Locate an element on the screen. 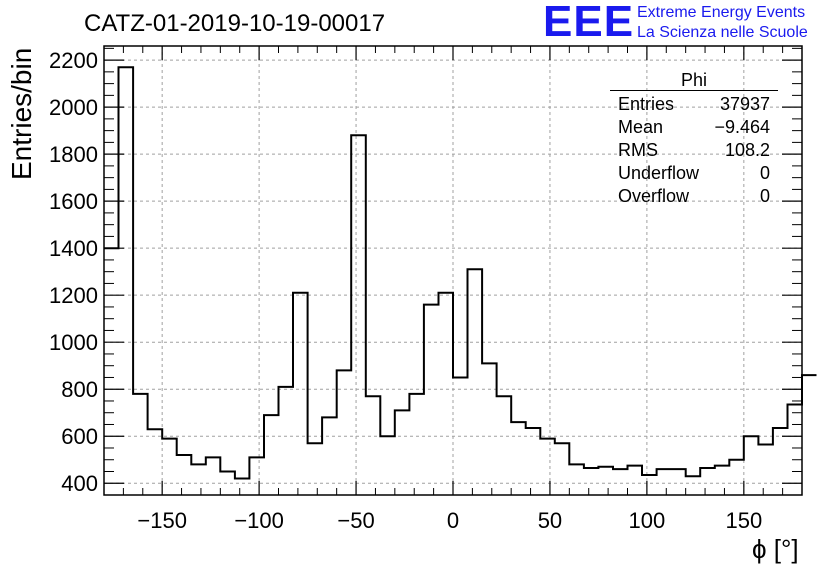 The image size is (836, 572). y-tick-label: 2000 is located at coordinates (73, 107).